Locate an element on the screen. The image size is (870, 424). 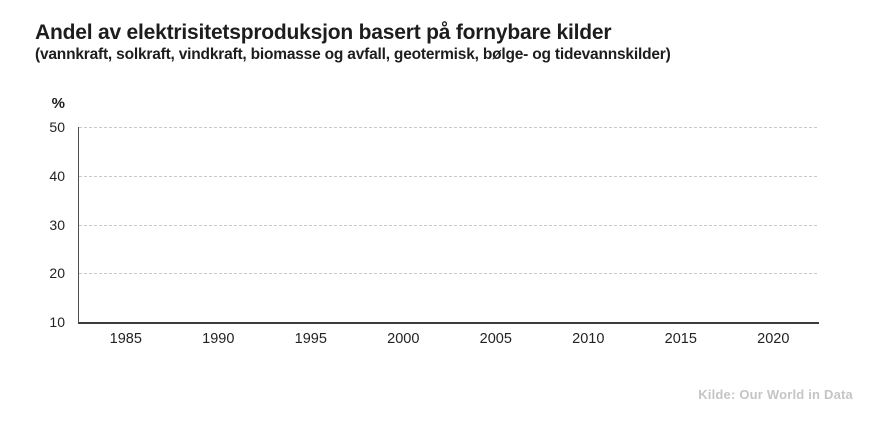
y-tick-label: 30 is located at coordinates (57, 224).